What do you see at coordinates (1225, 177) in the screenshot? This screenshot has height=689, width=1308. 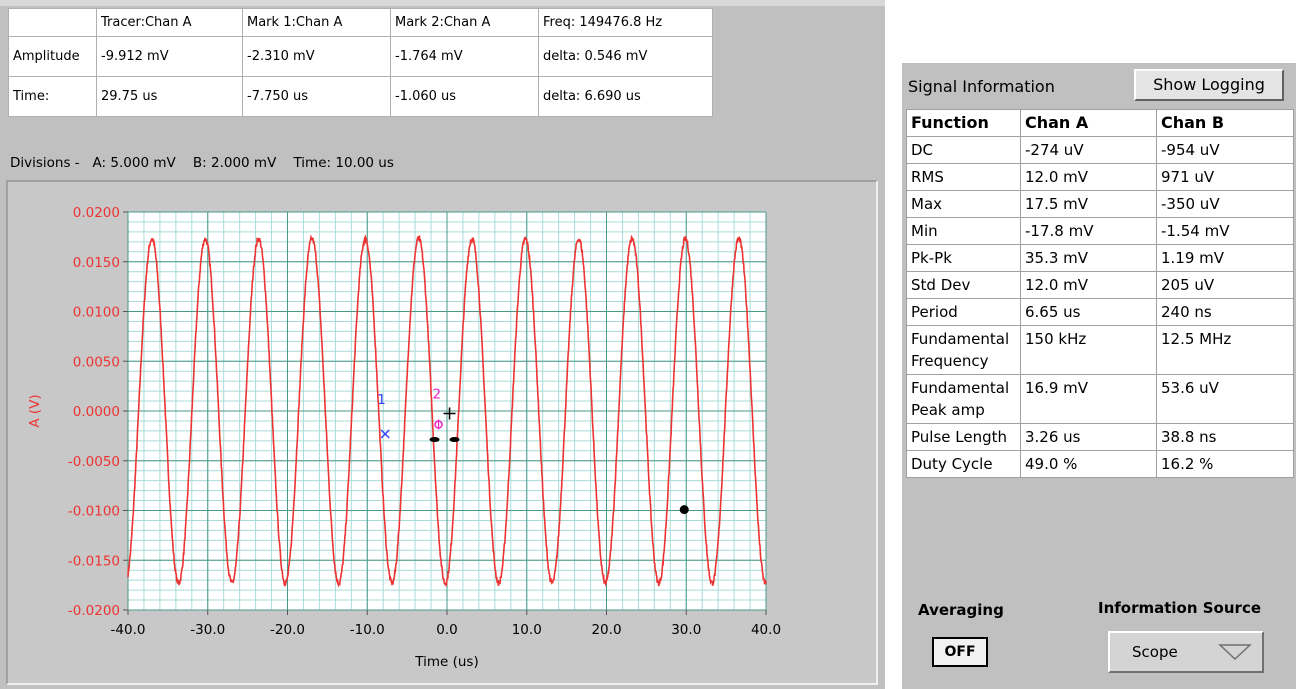 I see `chan-b-value: 971 uV` at bounding box center [1225, 177].